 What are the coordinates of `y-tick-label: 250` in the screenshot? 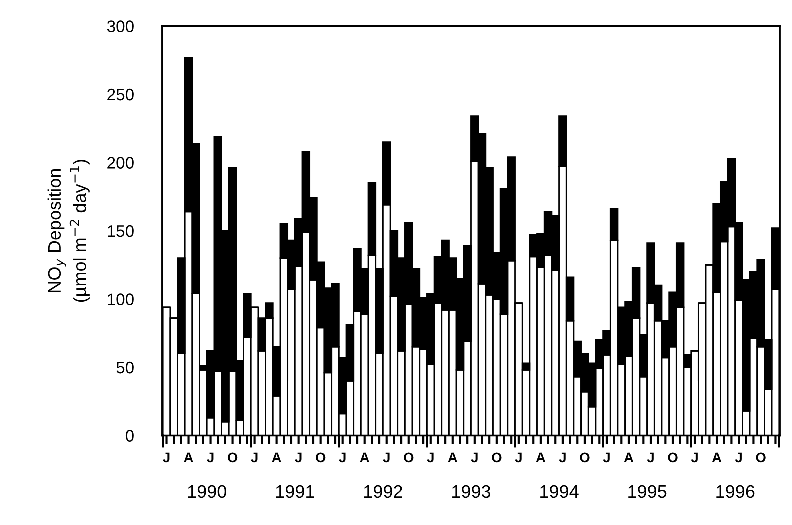 It's located at (121, 94).